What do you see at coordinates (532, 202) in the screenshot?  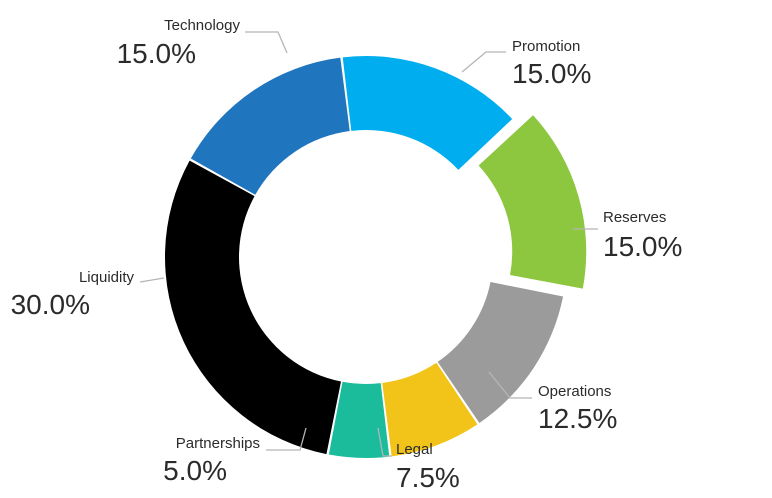 I see `slice-reserves` at bounding box center [532, 202].